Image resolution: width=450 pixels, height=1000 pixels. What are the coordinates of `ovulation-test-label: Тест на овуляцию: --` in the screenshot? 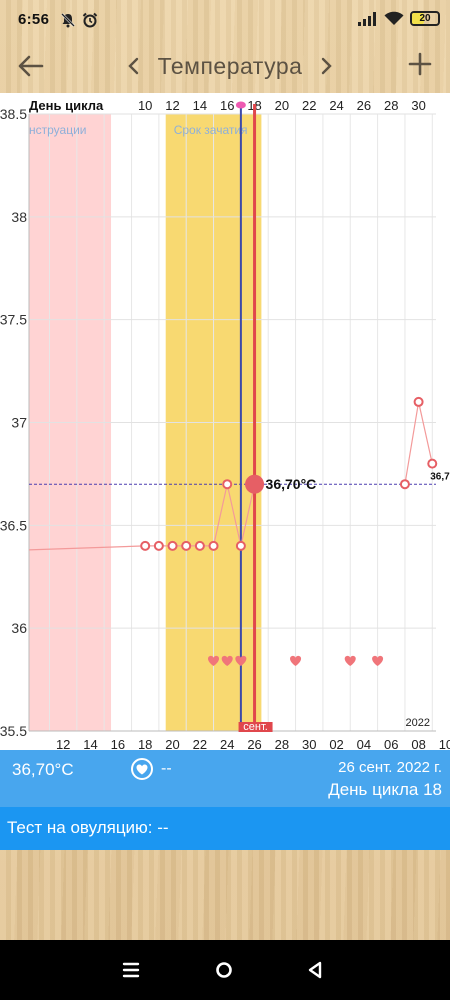 It's located at (88, 827).